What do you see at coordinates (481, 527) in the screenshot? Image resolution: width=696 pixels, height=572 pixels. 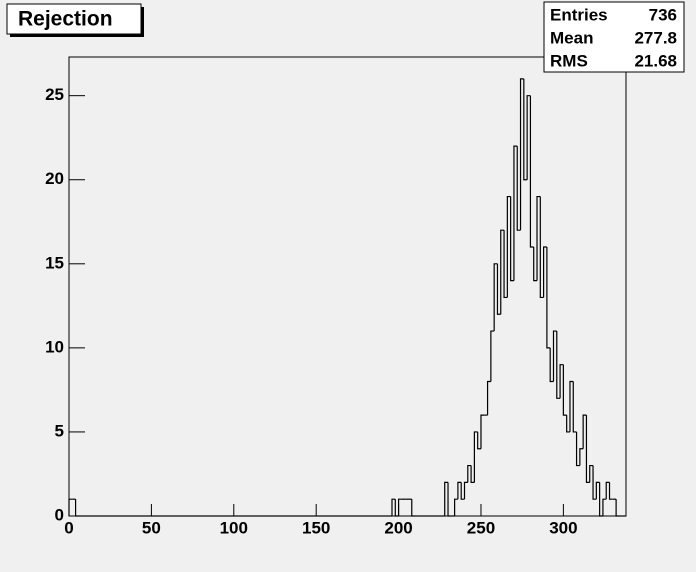 I see `x-tick-label: 250` at bounding box center [481, 527].